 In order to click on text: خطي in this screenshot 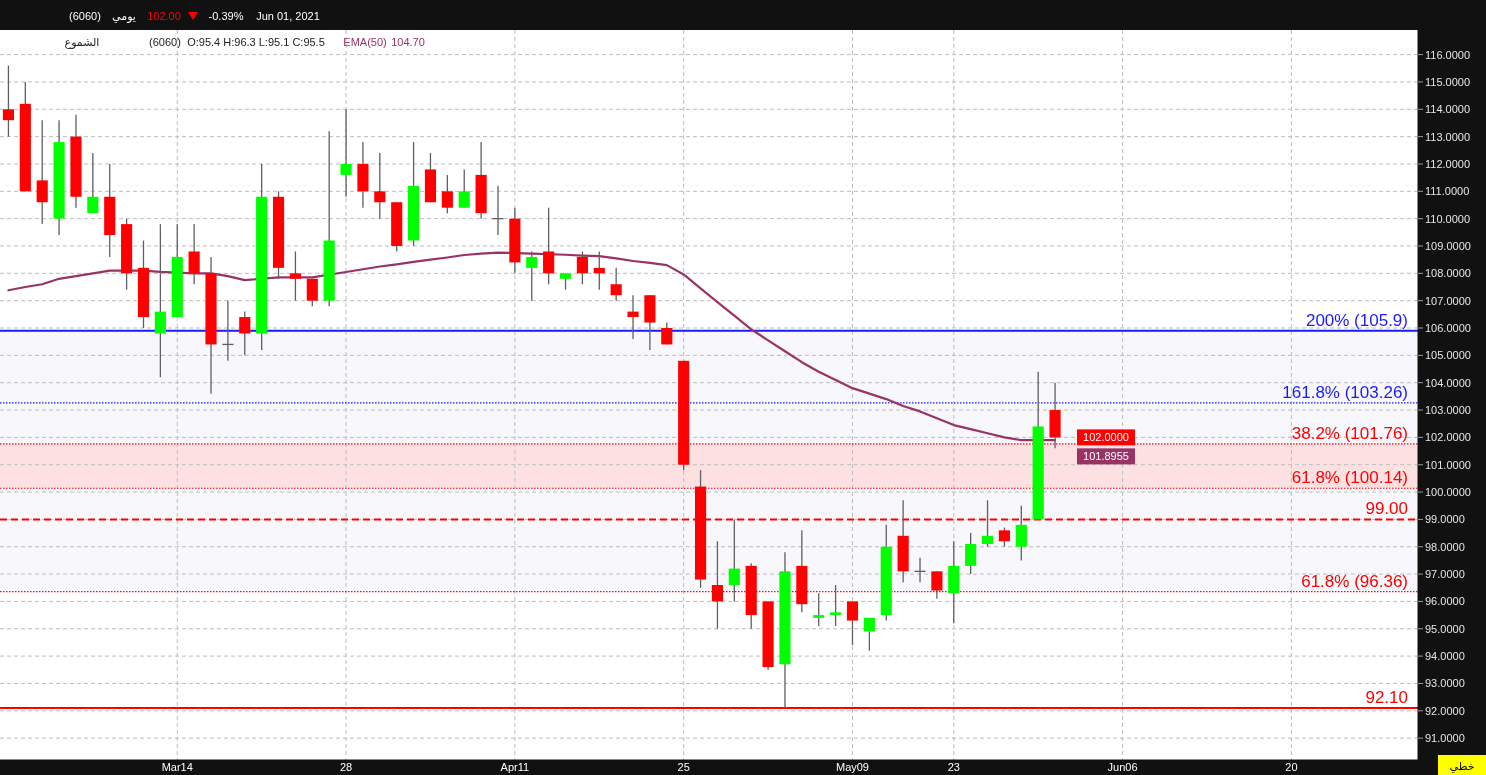, I will do `click(1462, 766)`.